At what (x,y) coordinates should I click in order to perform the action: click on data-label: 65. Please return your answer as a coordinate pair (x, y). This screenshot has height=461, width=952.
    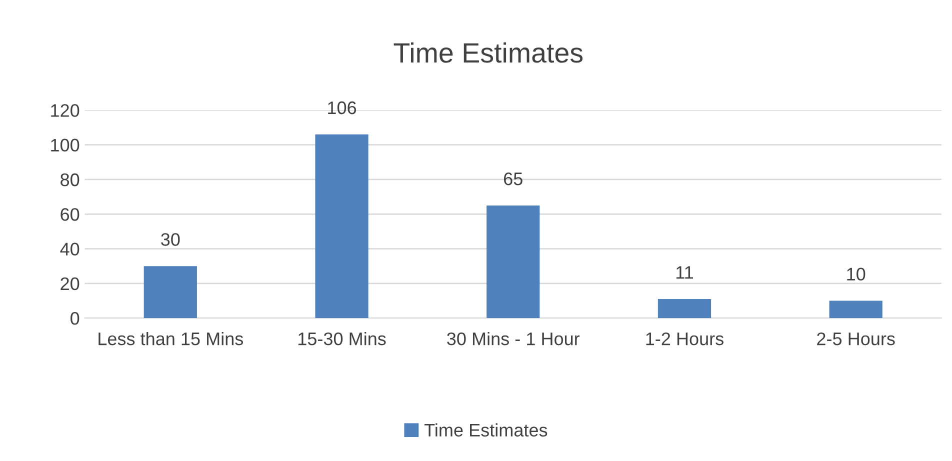
    Looking at the image, I should click on (513, 179).